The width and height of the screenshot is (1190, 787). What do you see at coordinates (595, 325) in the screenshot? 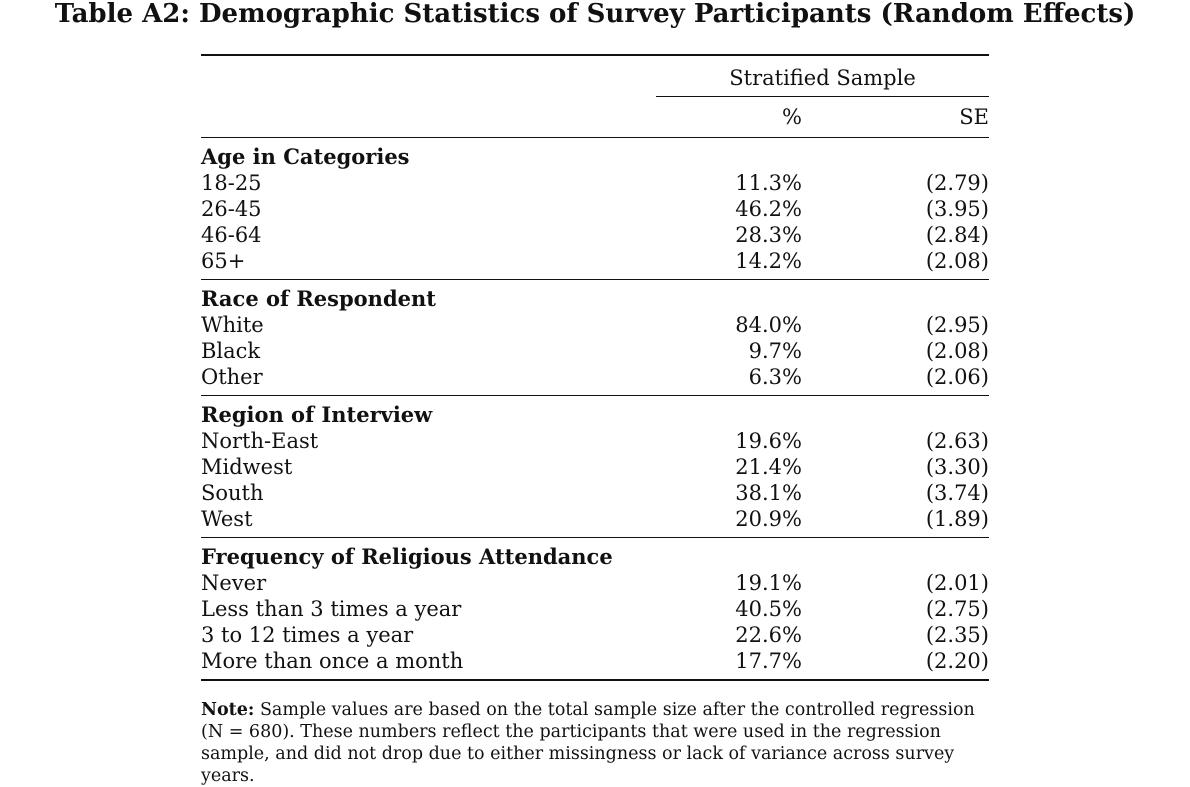
I see `table-row: White 84.0% (2.95)` at bounding box center [595, 325].